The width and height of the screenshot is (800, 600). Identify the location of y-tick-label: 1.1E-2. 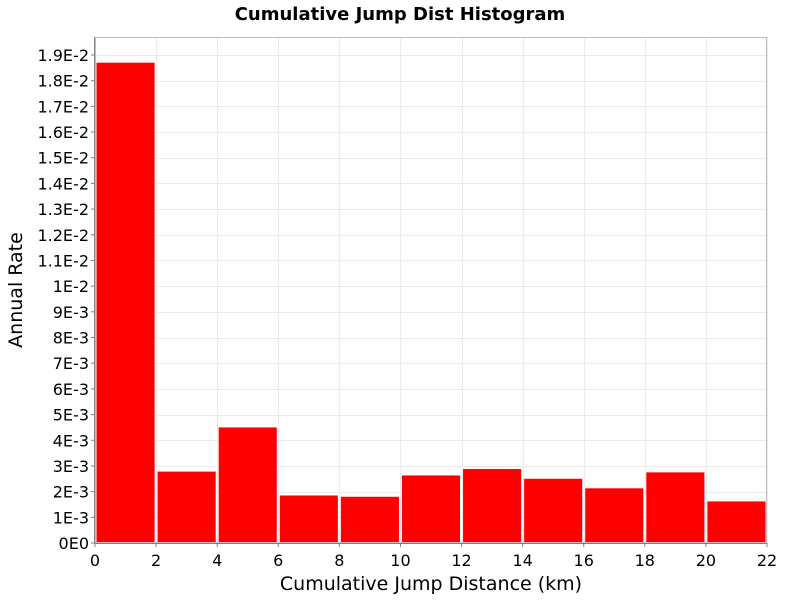
(63, 260).